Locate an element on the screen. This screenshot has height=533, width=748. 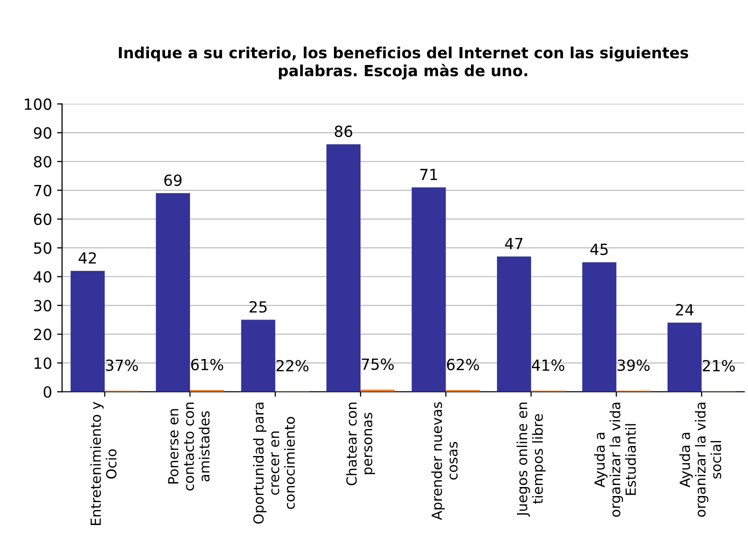
data-label: 61% is located at coordinates (207, 364).